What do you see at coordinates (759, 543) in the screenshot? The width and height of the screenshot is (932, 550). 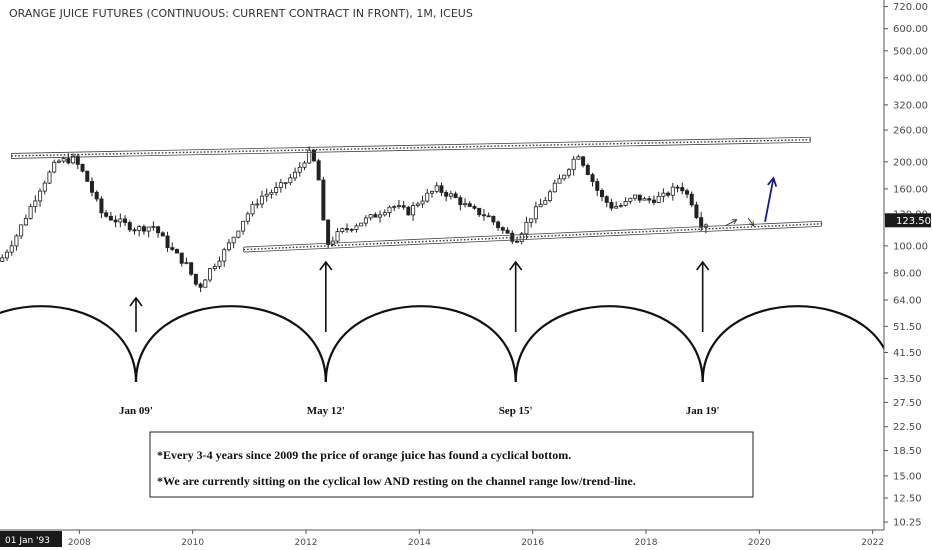 I see `x-tick-label: 2020` at bounding box center [759, 543].